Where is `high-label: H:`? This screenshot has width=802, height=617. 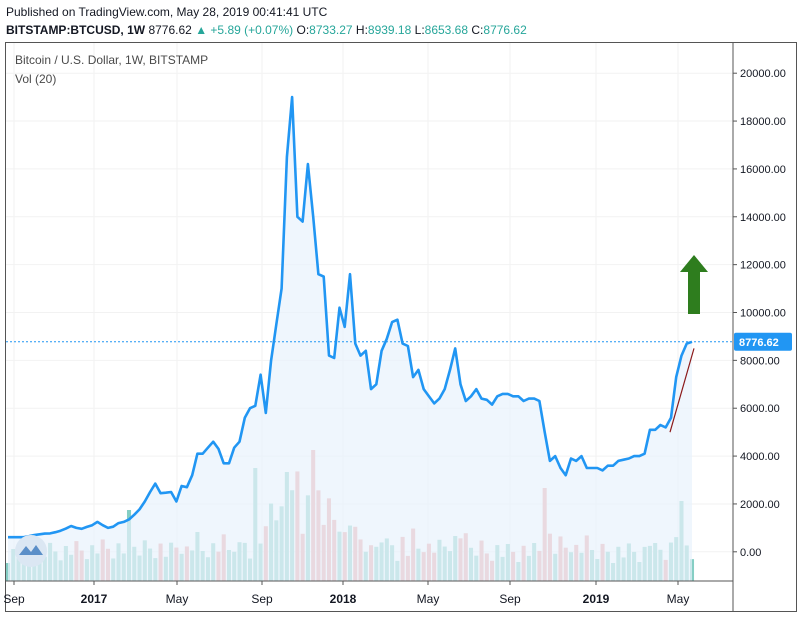
high-label: H: is located at coordinates (361, 30).